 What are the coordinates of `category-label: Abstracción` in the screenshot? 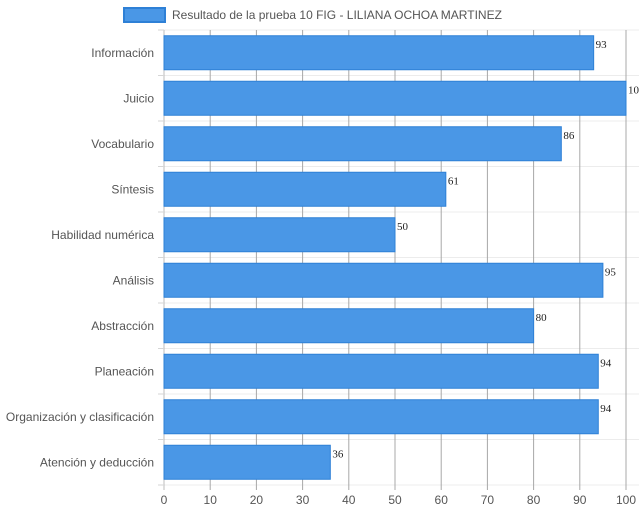 It's located at (122, 326).